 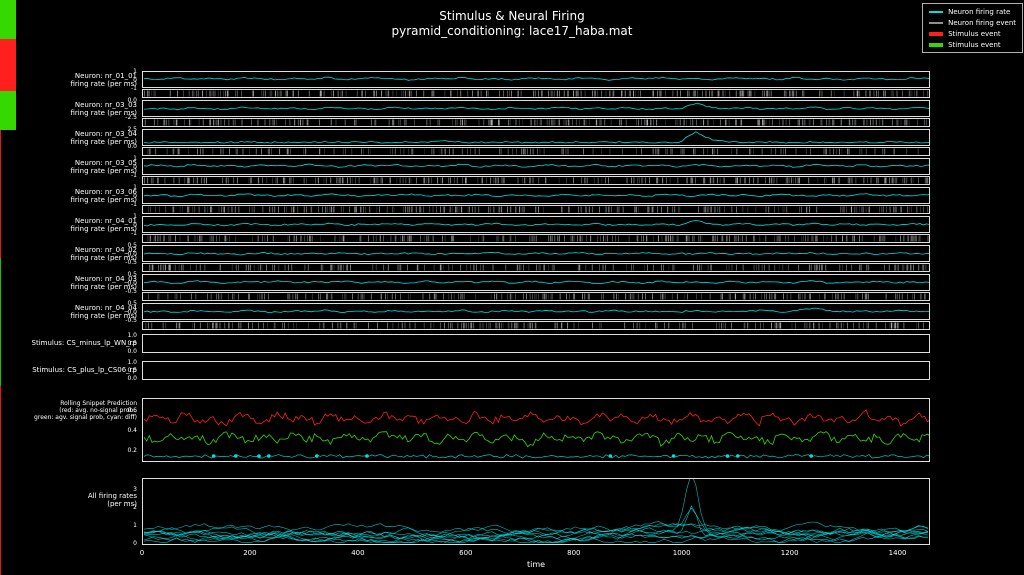 I want to click on all-firing-rates-plot, so click(x=536, y=511).